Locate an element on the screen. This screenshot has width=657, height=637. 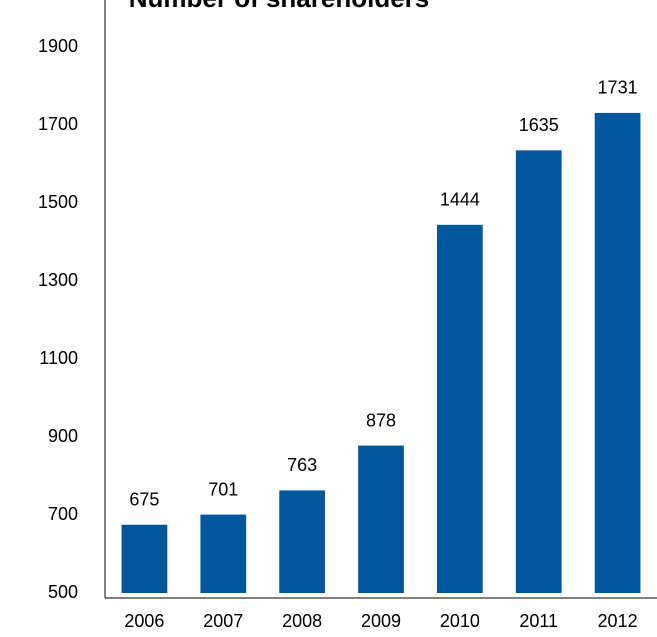
y-tick-label: 500 is located at coordinates (63, 592).